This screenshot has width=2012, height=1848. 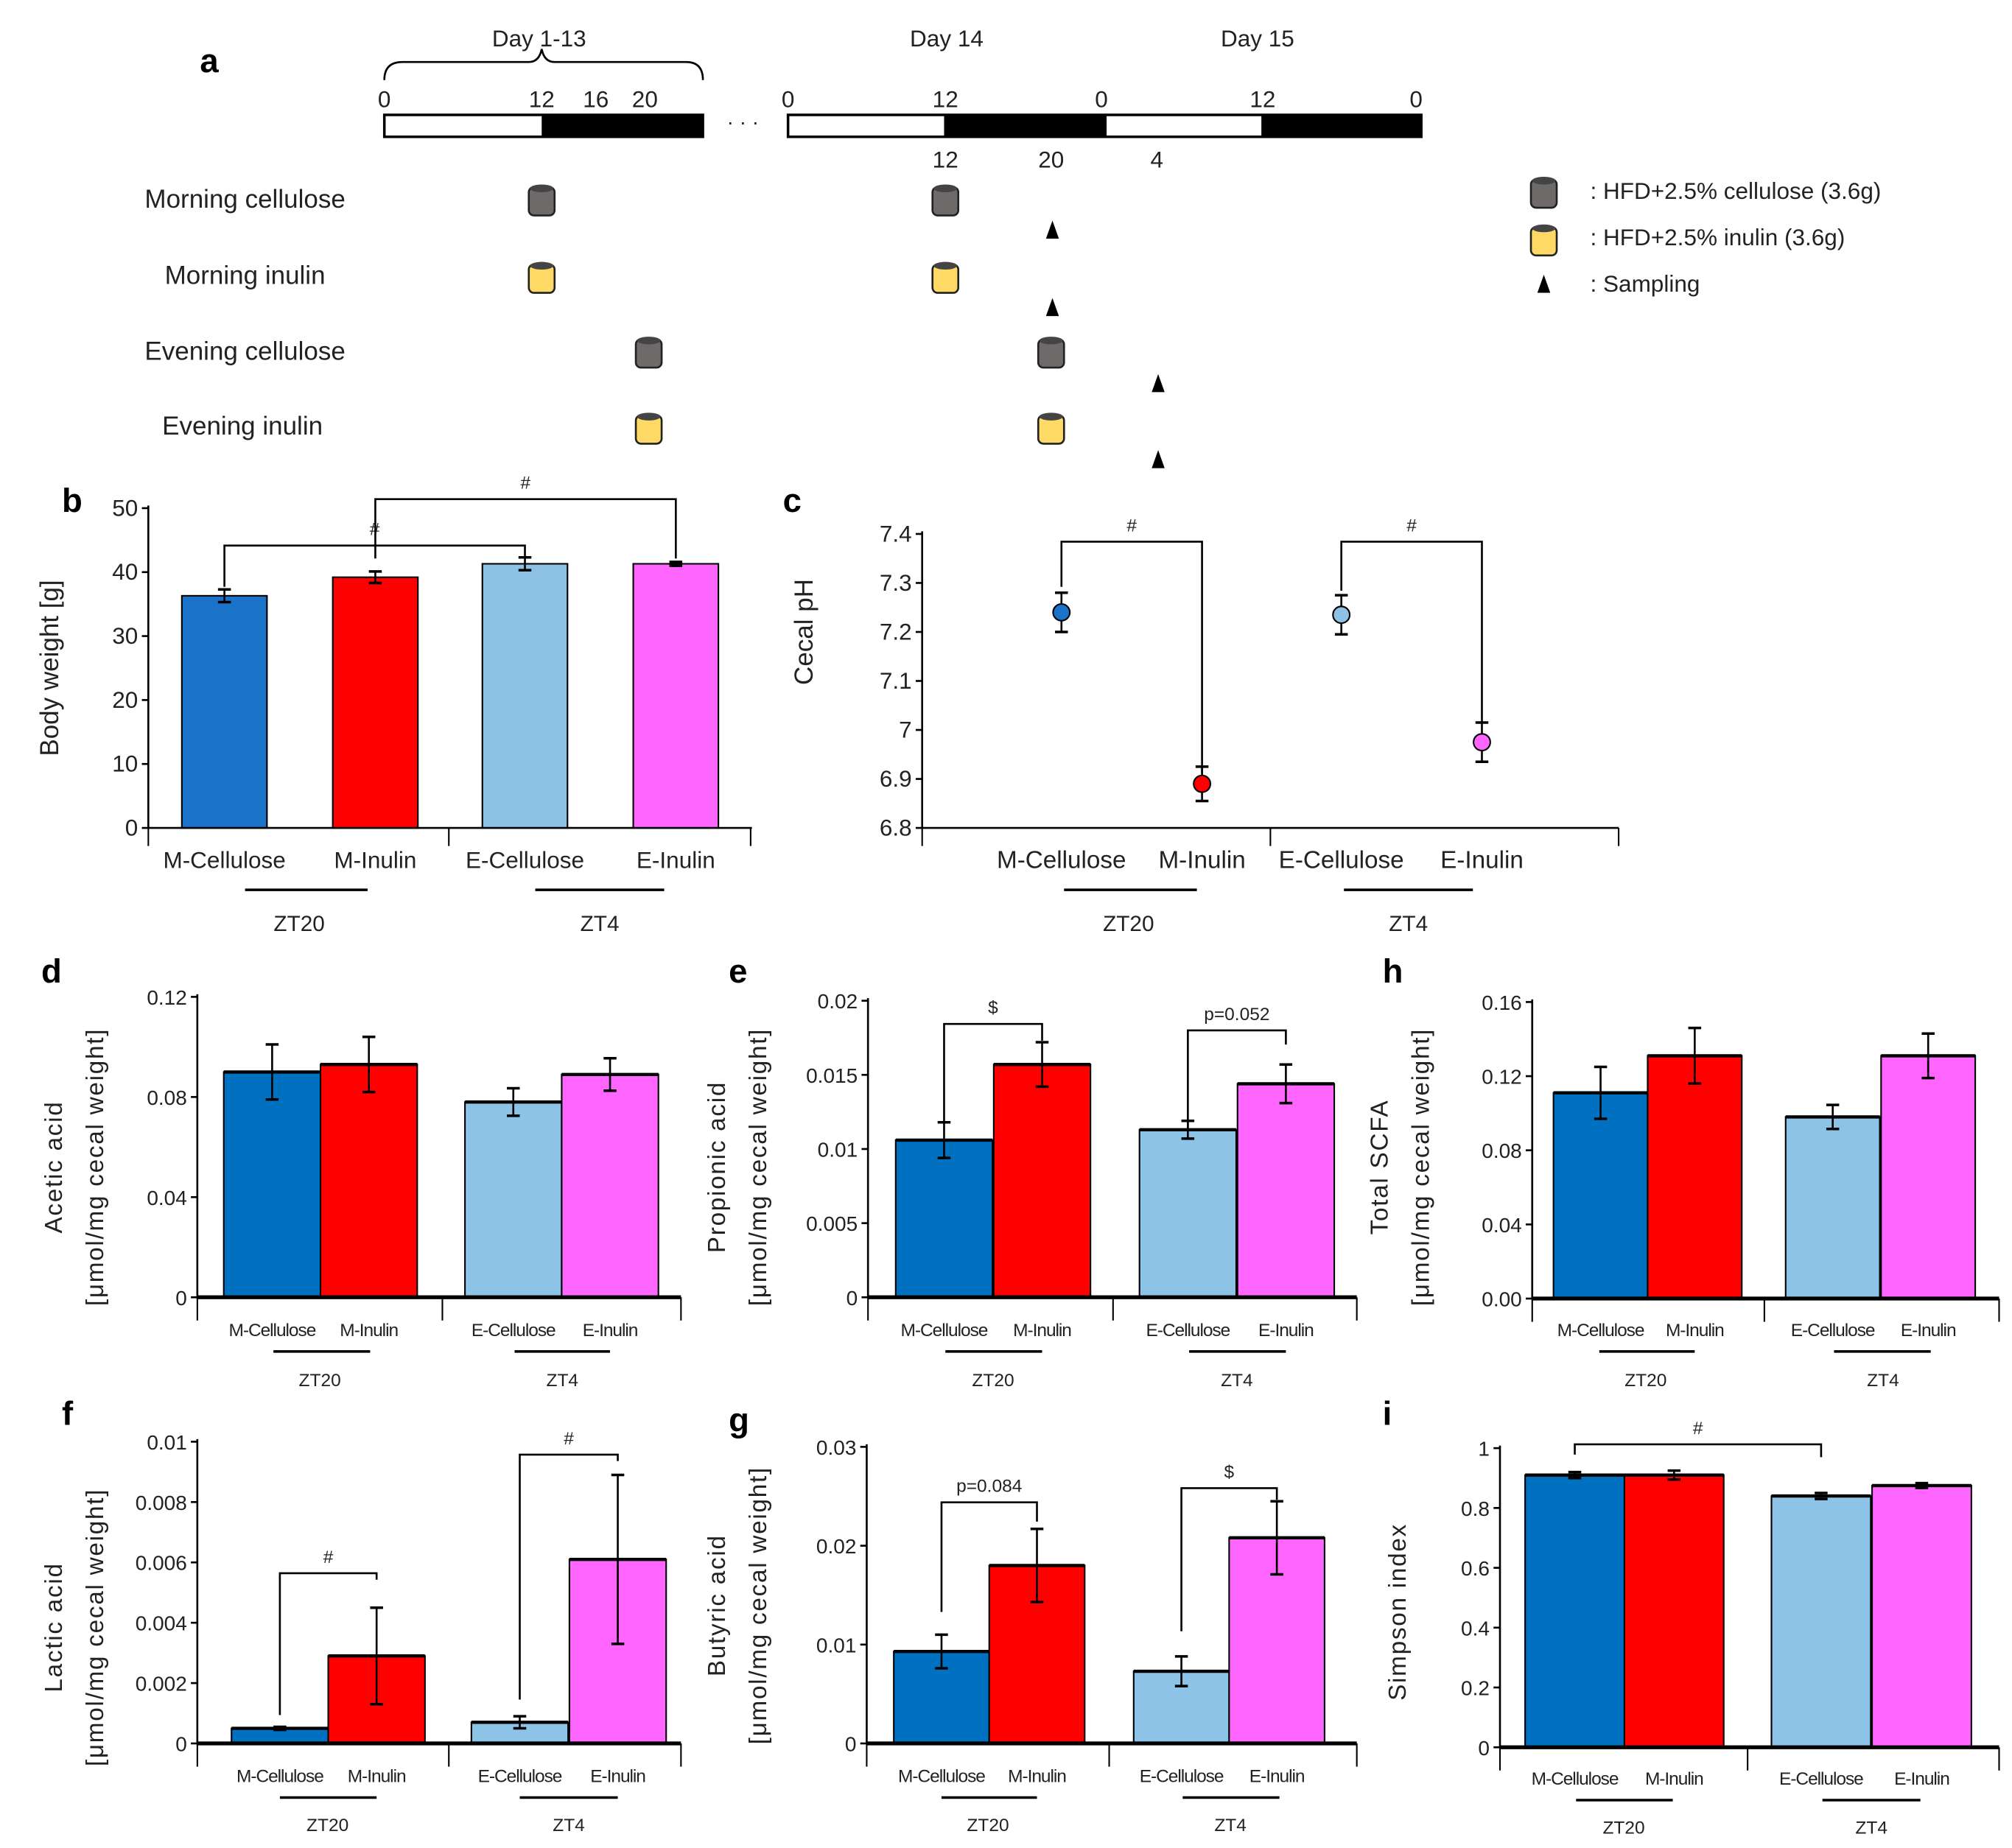 What do you see at coordinates (947, 38) in the screenshot?
I see `day-label: Day 14` at bounding box center [947, 38].